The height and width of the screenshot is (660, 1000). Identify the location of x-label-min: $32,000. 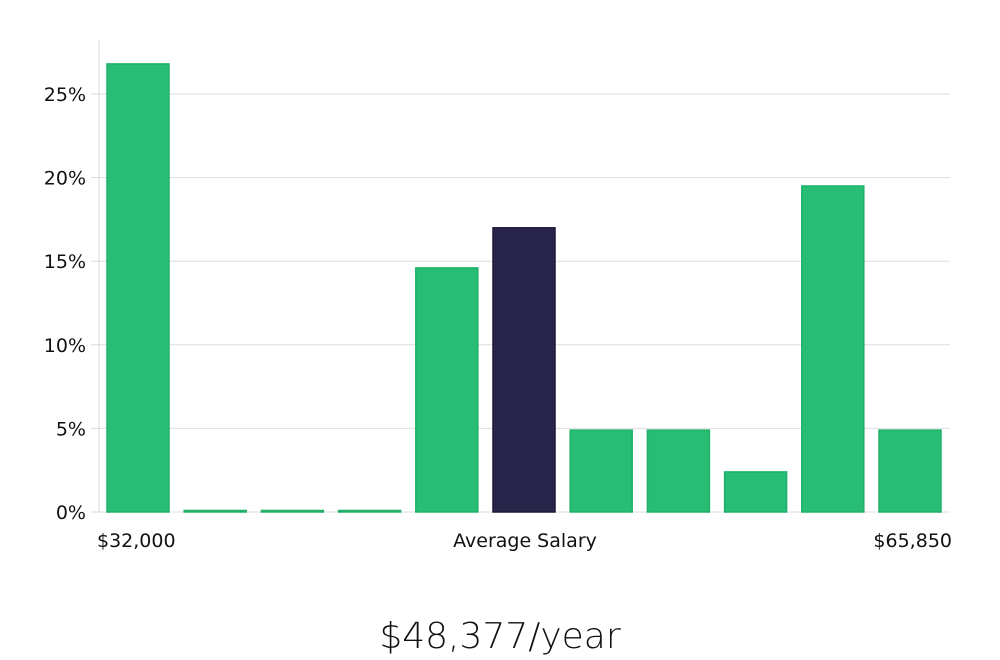
(136, 541).